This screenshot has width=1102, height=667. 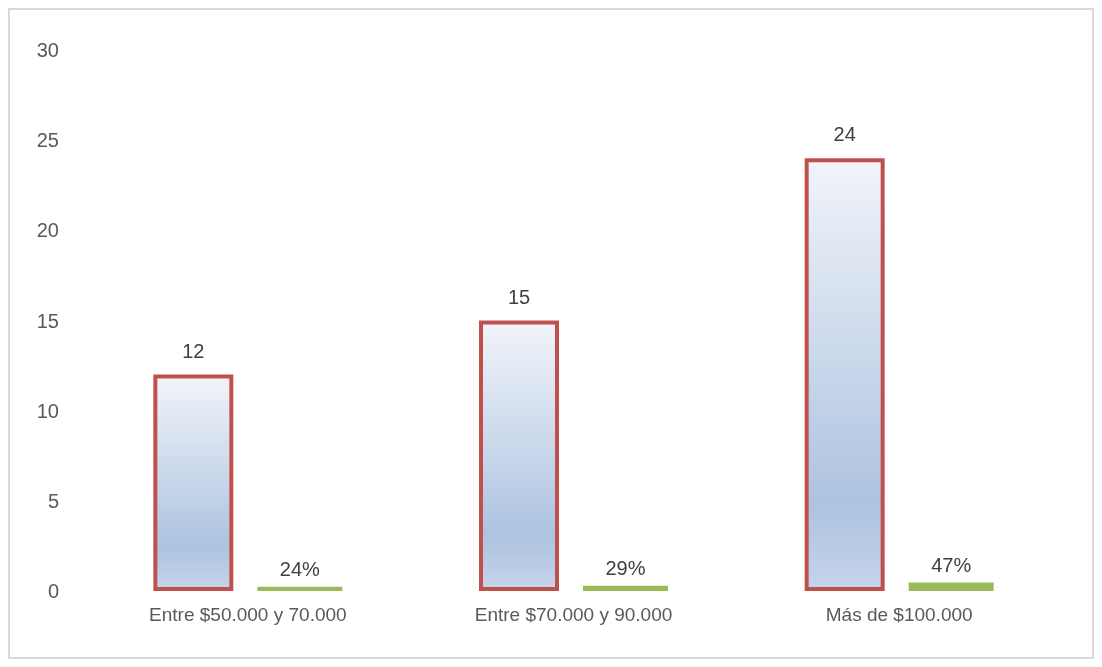 What do you see at coordinates (47, 230) in the screenshot?
I see `y-tick-label: 20` at bounding box center [47, 230].